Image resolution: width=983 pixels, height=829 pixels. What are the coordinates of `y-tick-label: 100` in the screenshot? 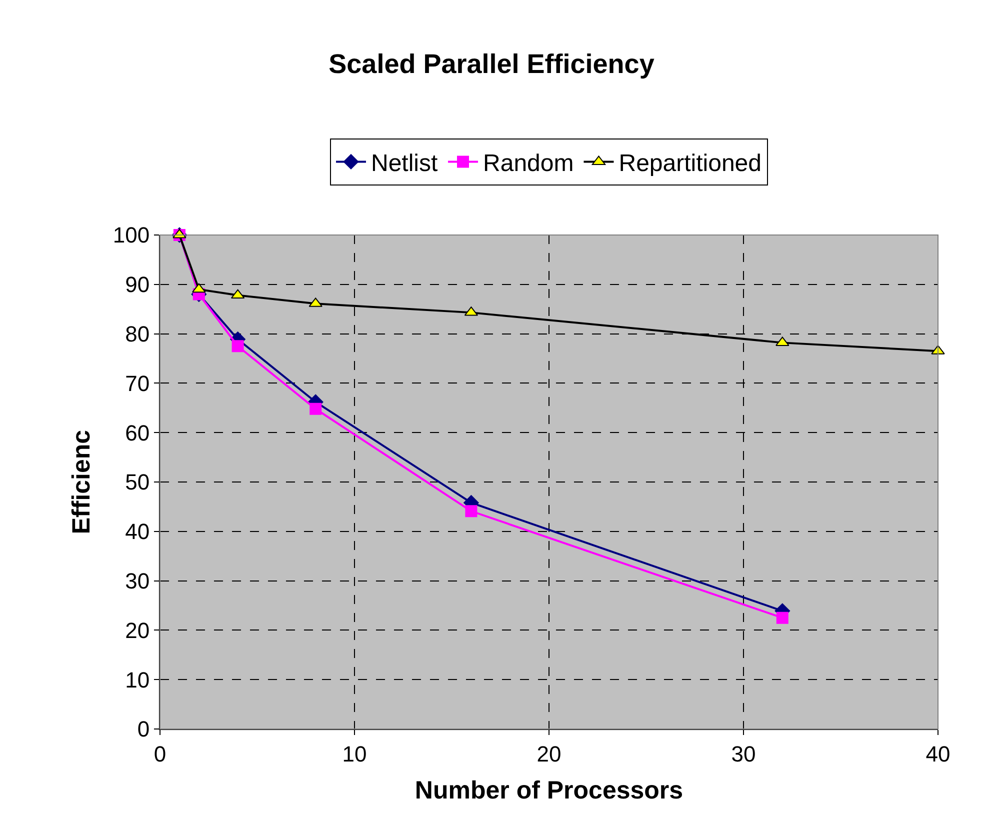 It's located at (131, 235).